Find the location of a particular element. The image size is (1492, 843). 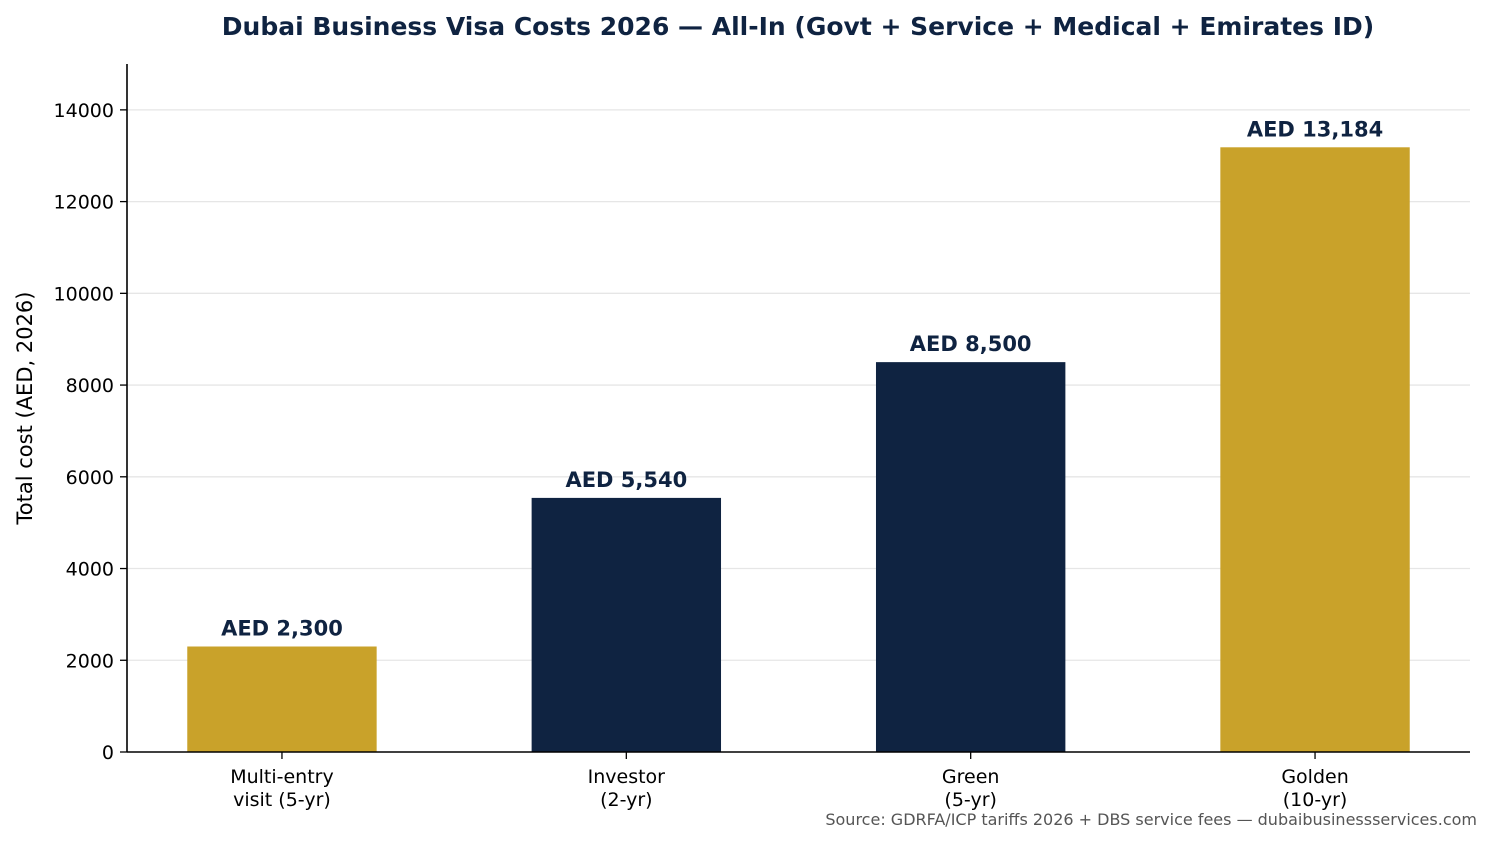

x-tick-label: Green (5-yr) is located at coordinates (971, 788).